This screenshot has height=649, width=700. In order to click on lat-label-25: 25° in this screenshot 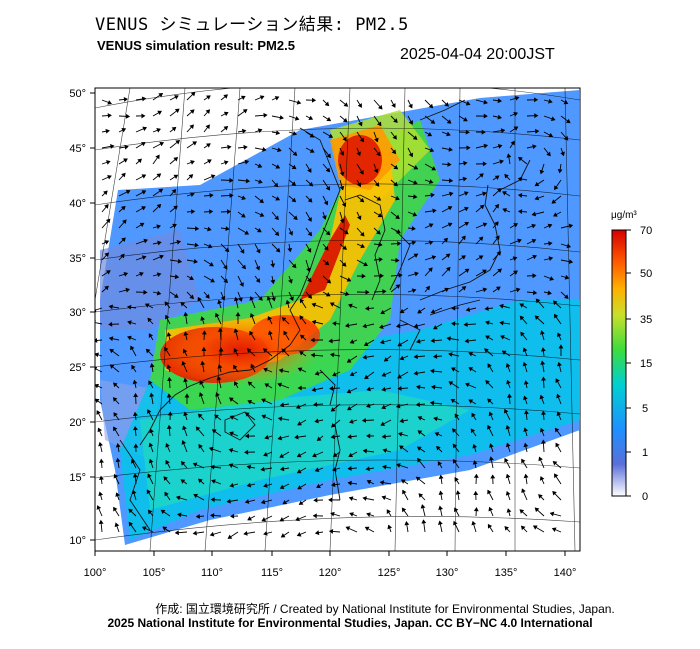, I will do `click(77, 368)`.